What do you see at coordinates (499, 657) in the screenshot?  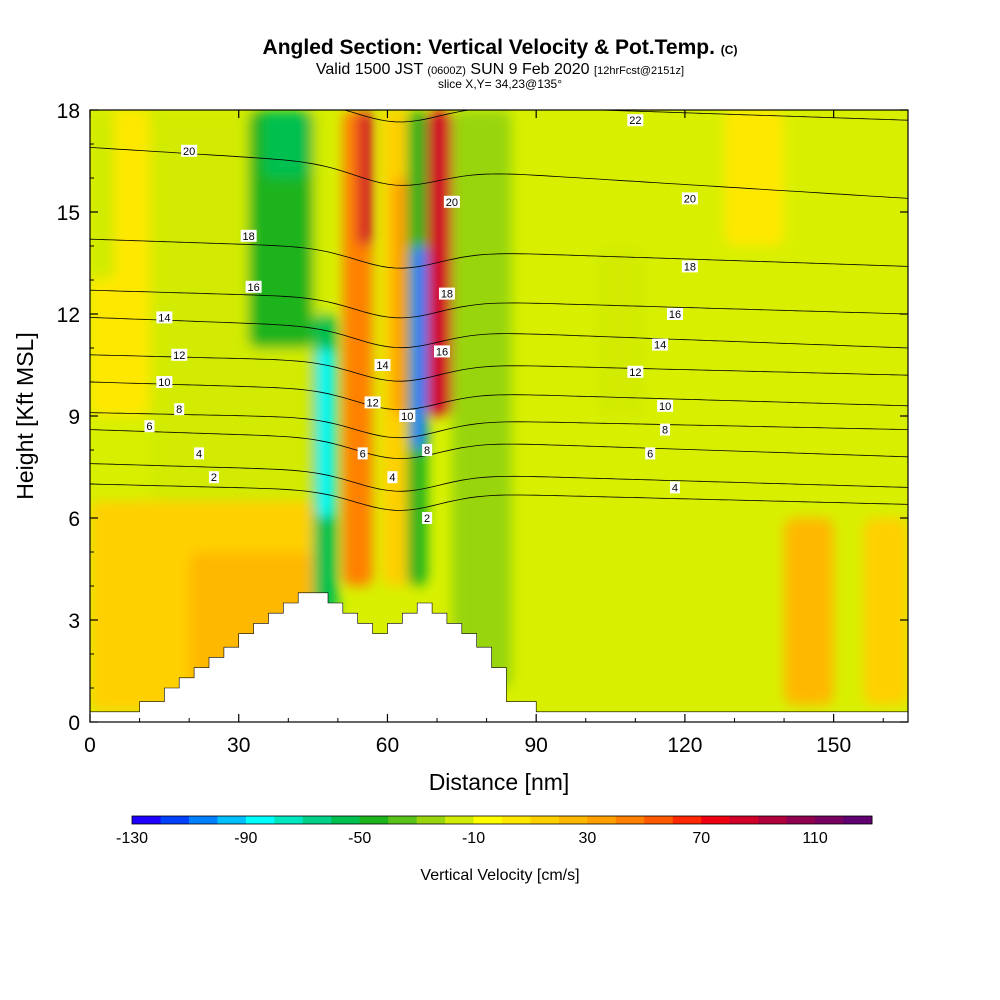 I see `terrain-mask` at bounding box center [499, 657].